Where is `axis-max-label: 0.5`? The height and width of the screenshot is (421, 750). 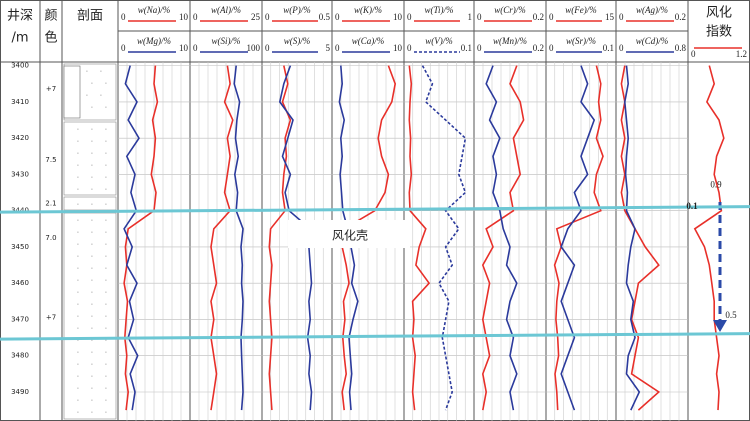 axis-max-label: 0.5 is located at coordinates (325, 17).